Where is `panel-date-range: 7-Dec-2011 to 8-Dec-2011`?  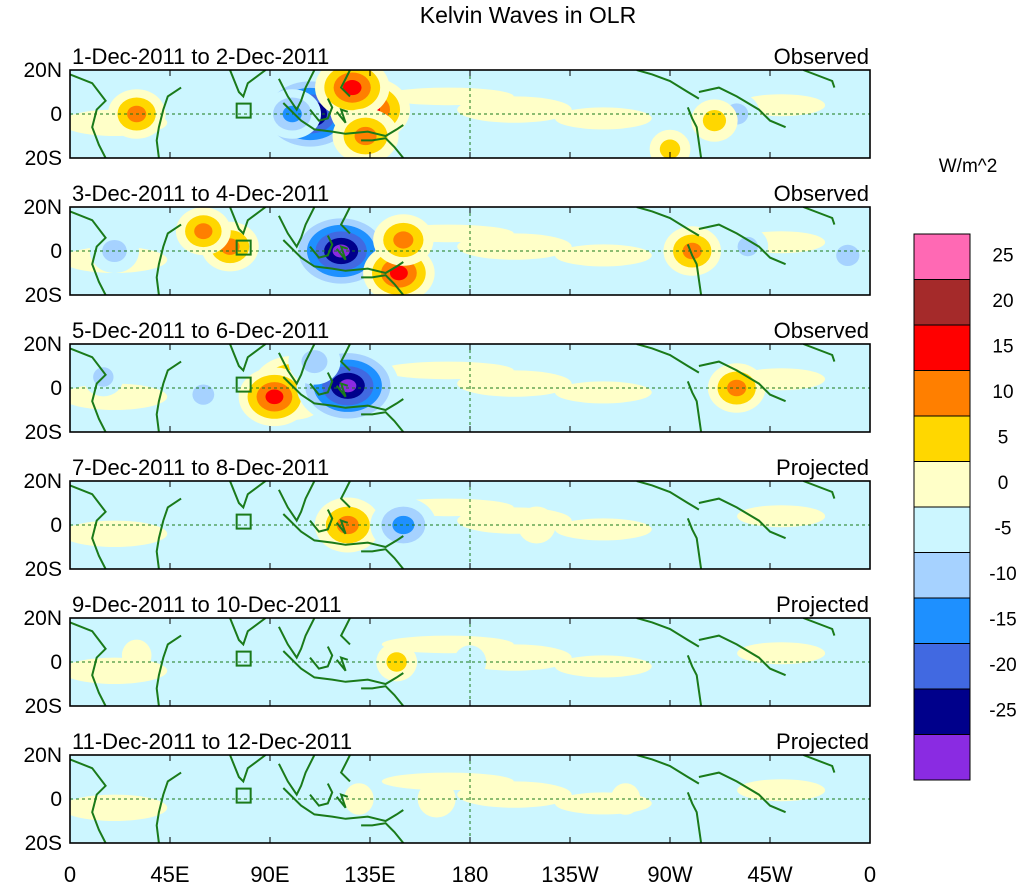
panel-date-range: 7-Dec-2011 to 8-Dec-2011 is located at coordinates (200, 467).